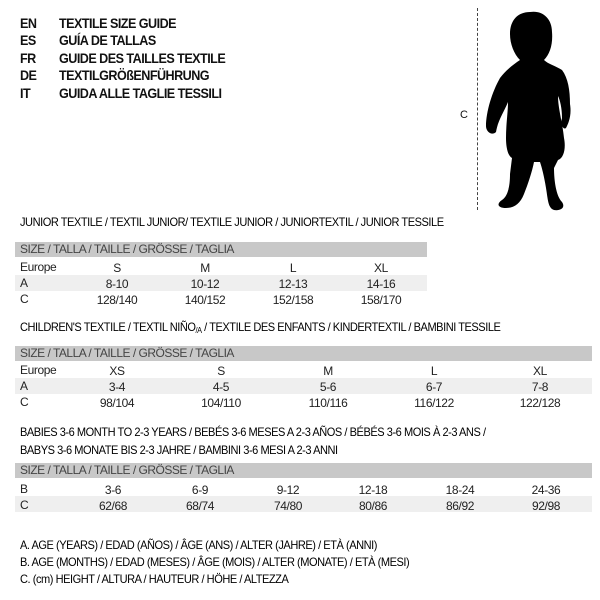  What do you see at coordinates (381, 300) in the screenshot?
I see `table-cell: 158/170` at bounding box center [381, 300].